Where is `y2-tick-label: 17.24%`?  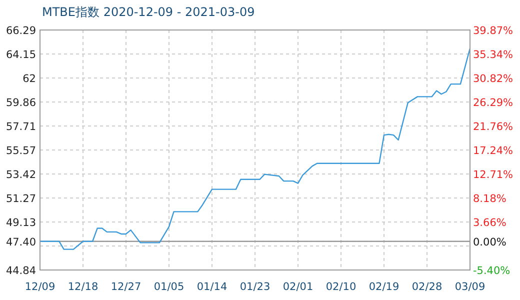
y2-tick-label: 17.24% is located at coordinates (493, 150).